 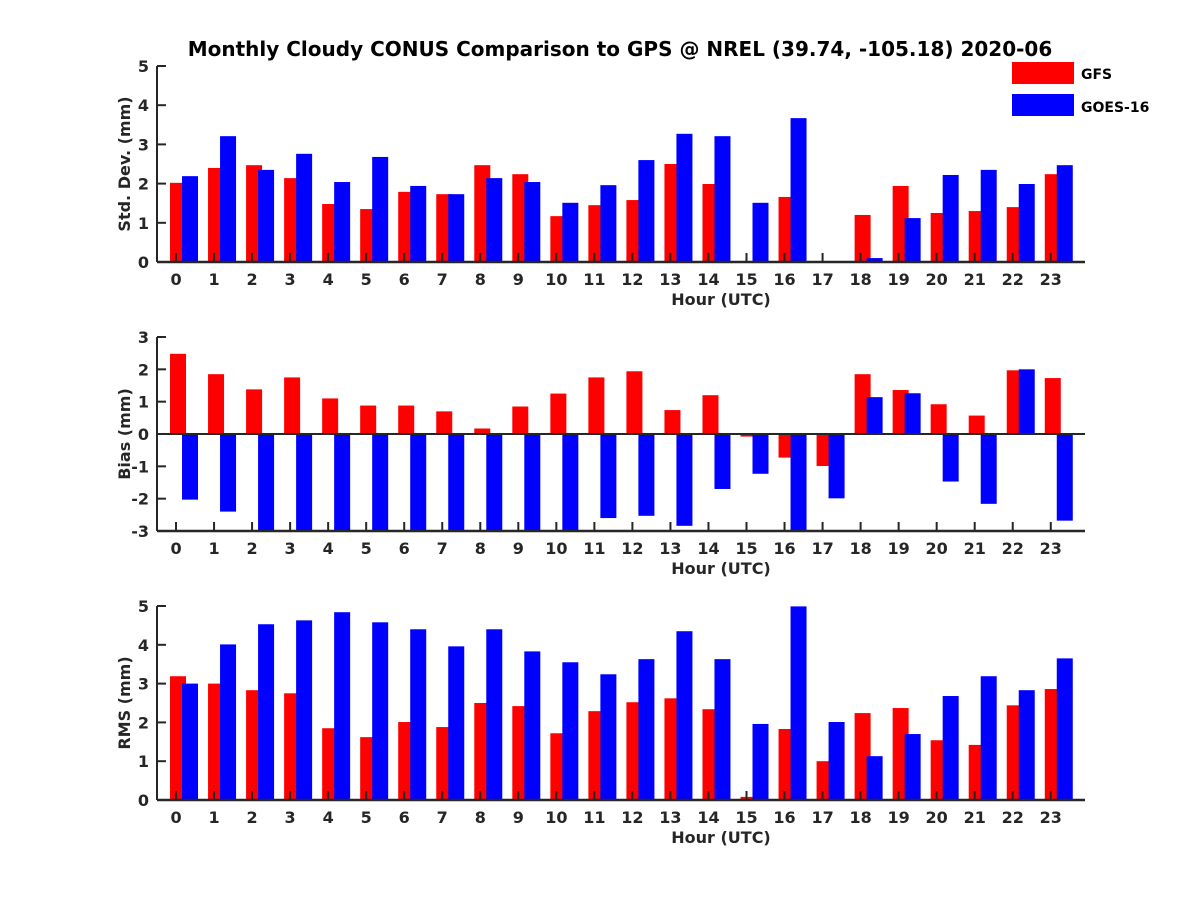 I want to click on y-tick-label: 4, so click(x=143, y=105).